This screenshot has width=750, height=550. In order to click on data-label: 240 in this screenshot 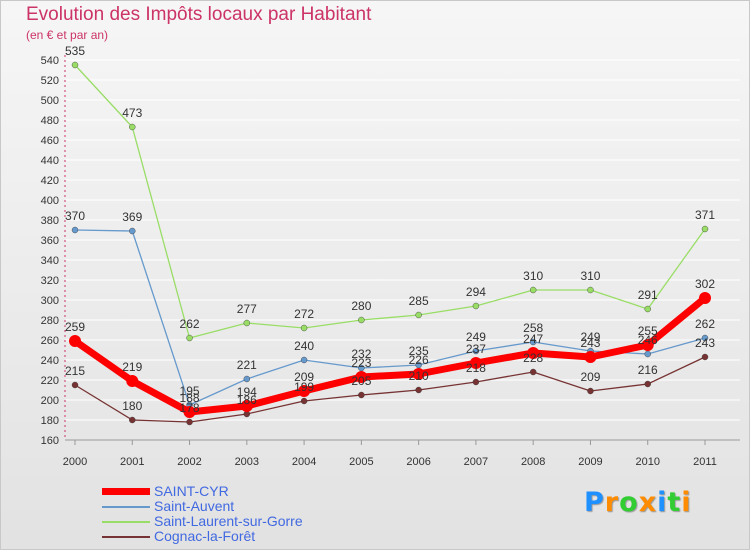, I will do `click(304, 346)`.